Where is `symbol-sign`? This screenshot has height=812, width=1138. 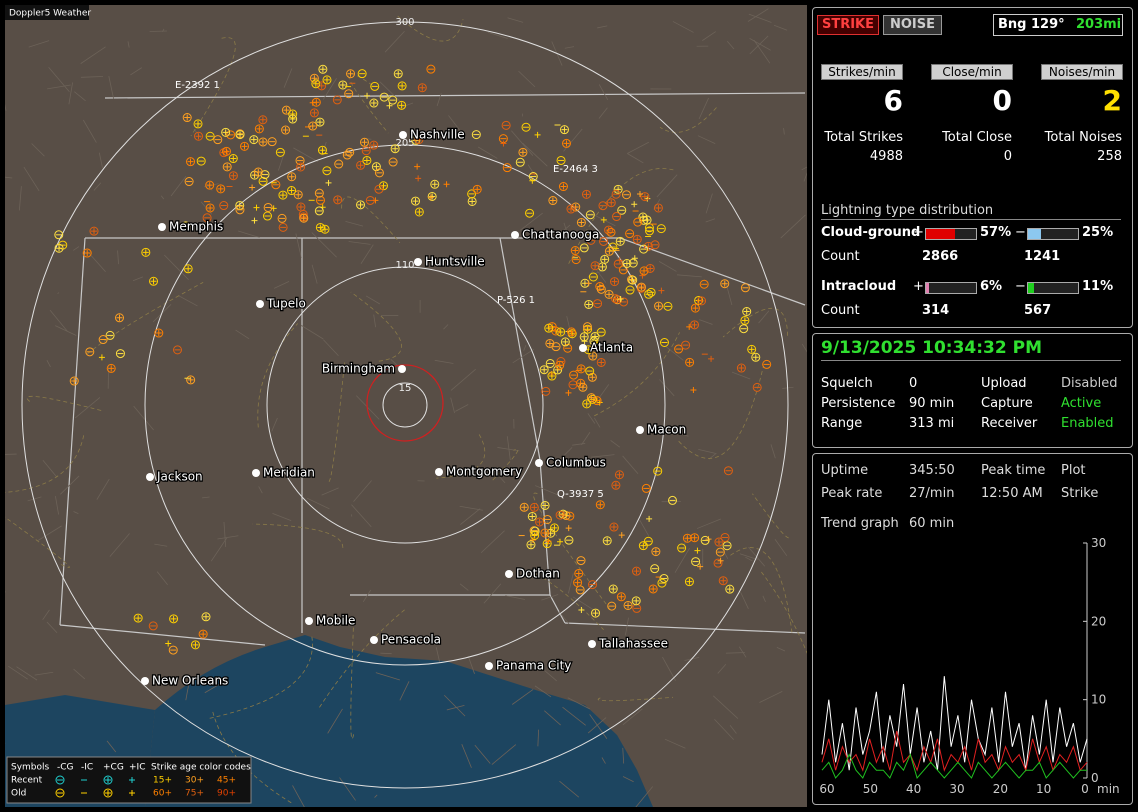
symbol-sign is located at coordinates (132, 780).